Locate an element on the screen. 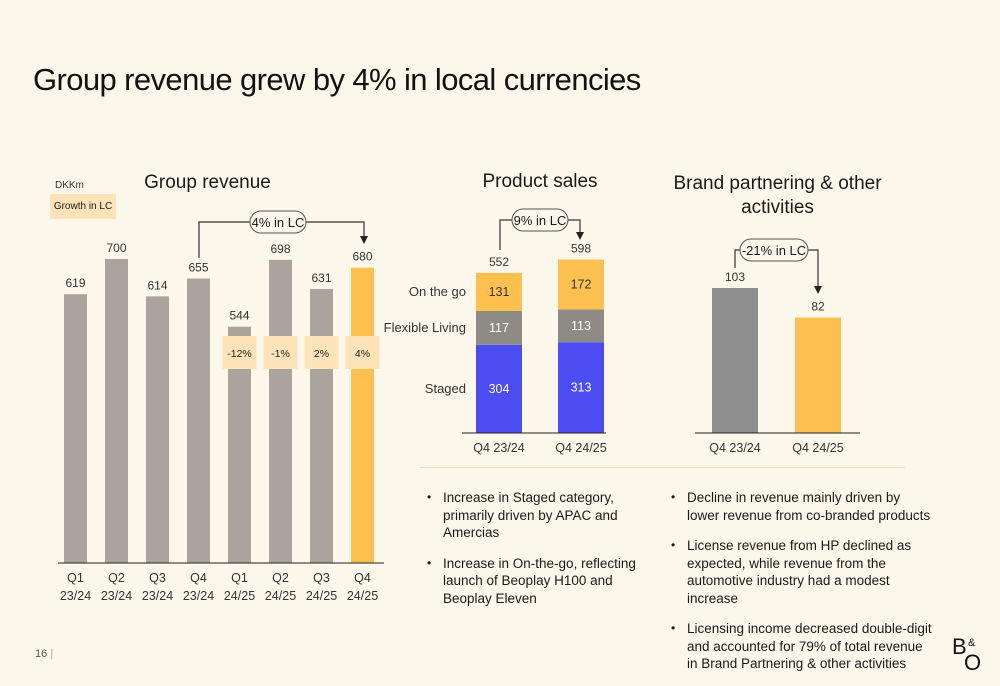 The width and height of the screenshot is (1000, 686). group-revenue-title: Group revenue is located at coordinates (207, 182).